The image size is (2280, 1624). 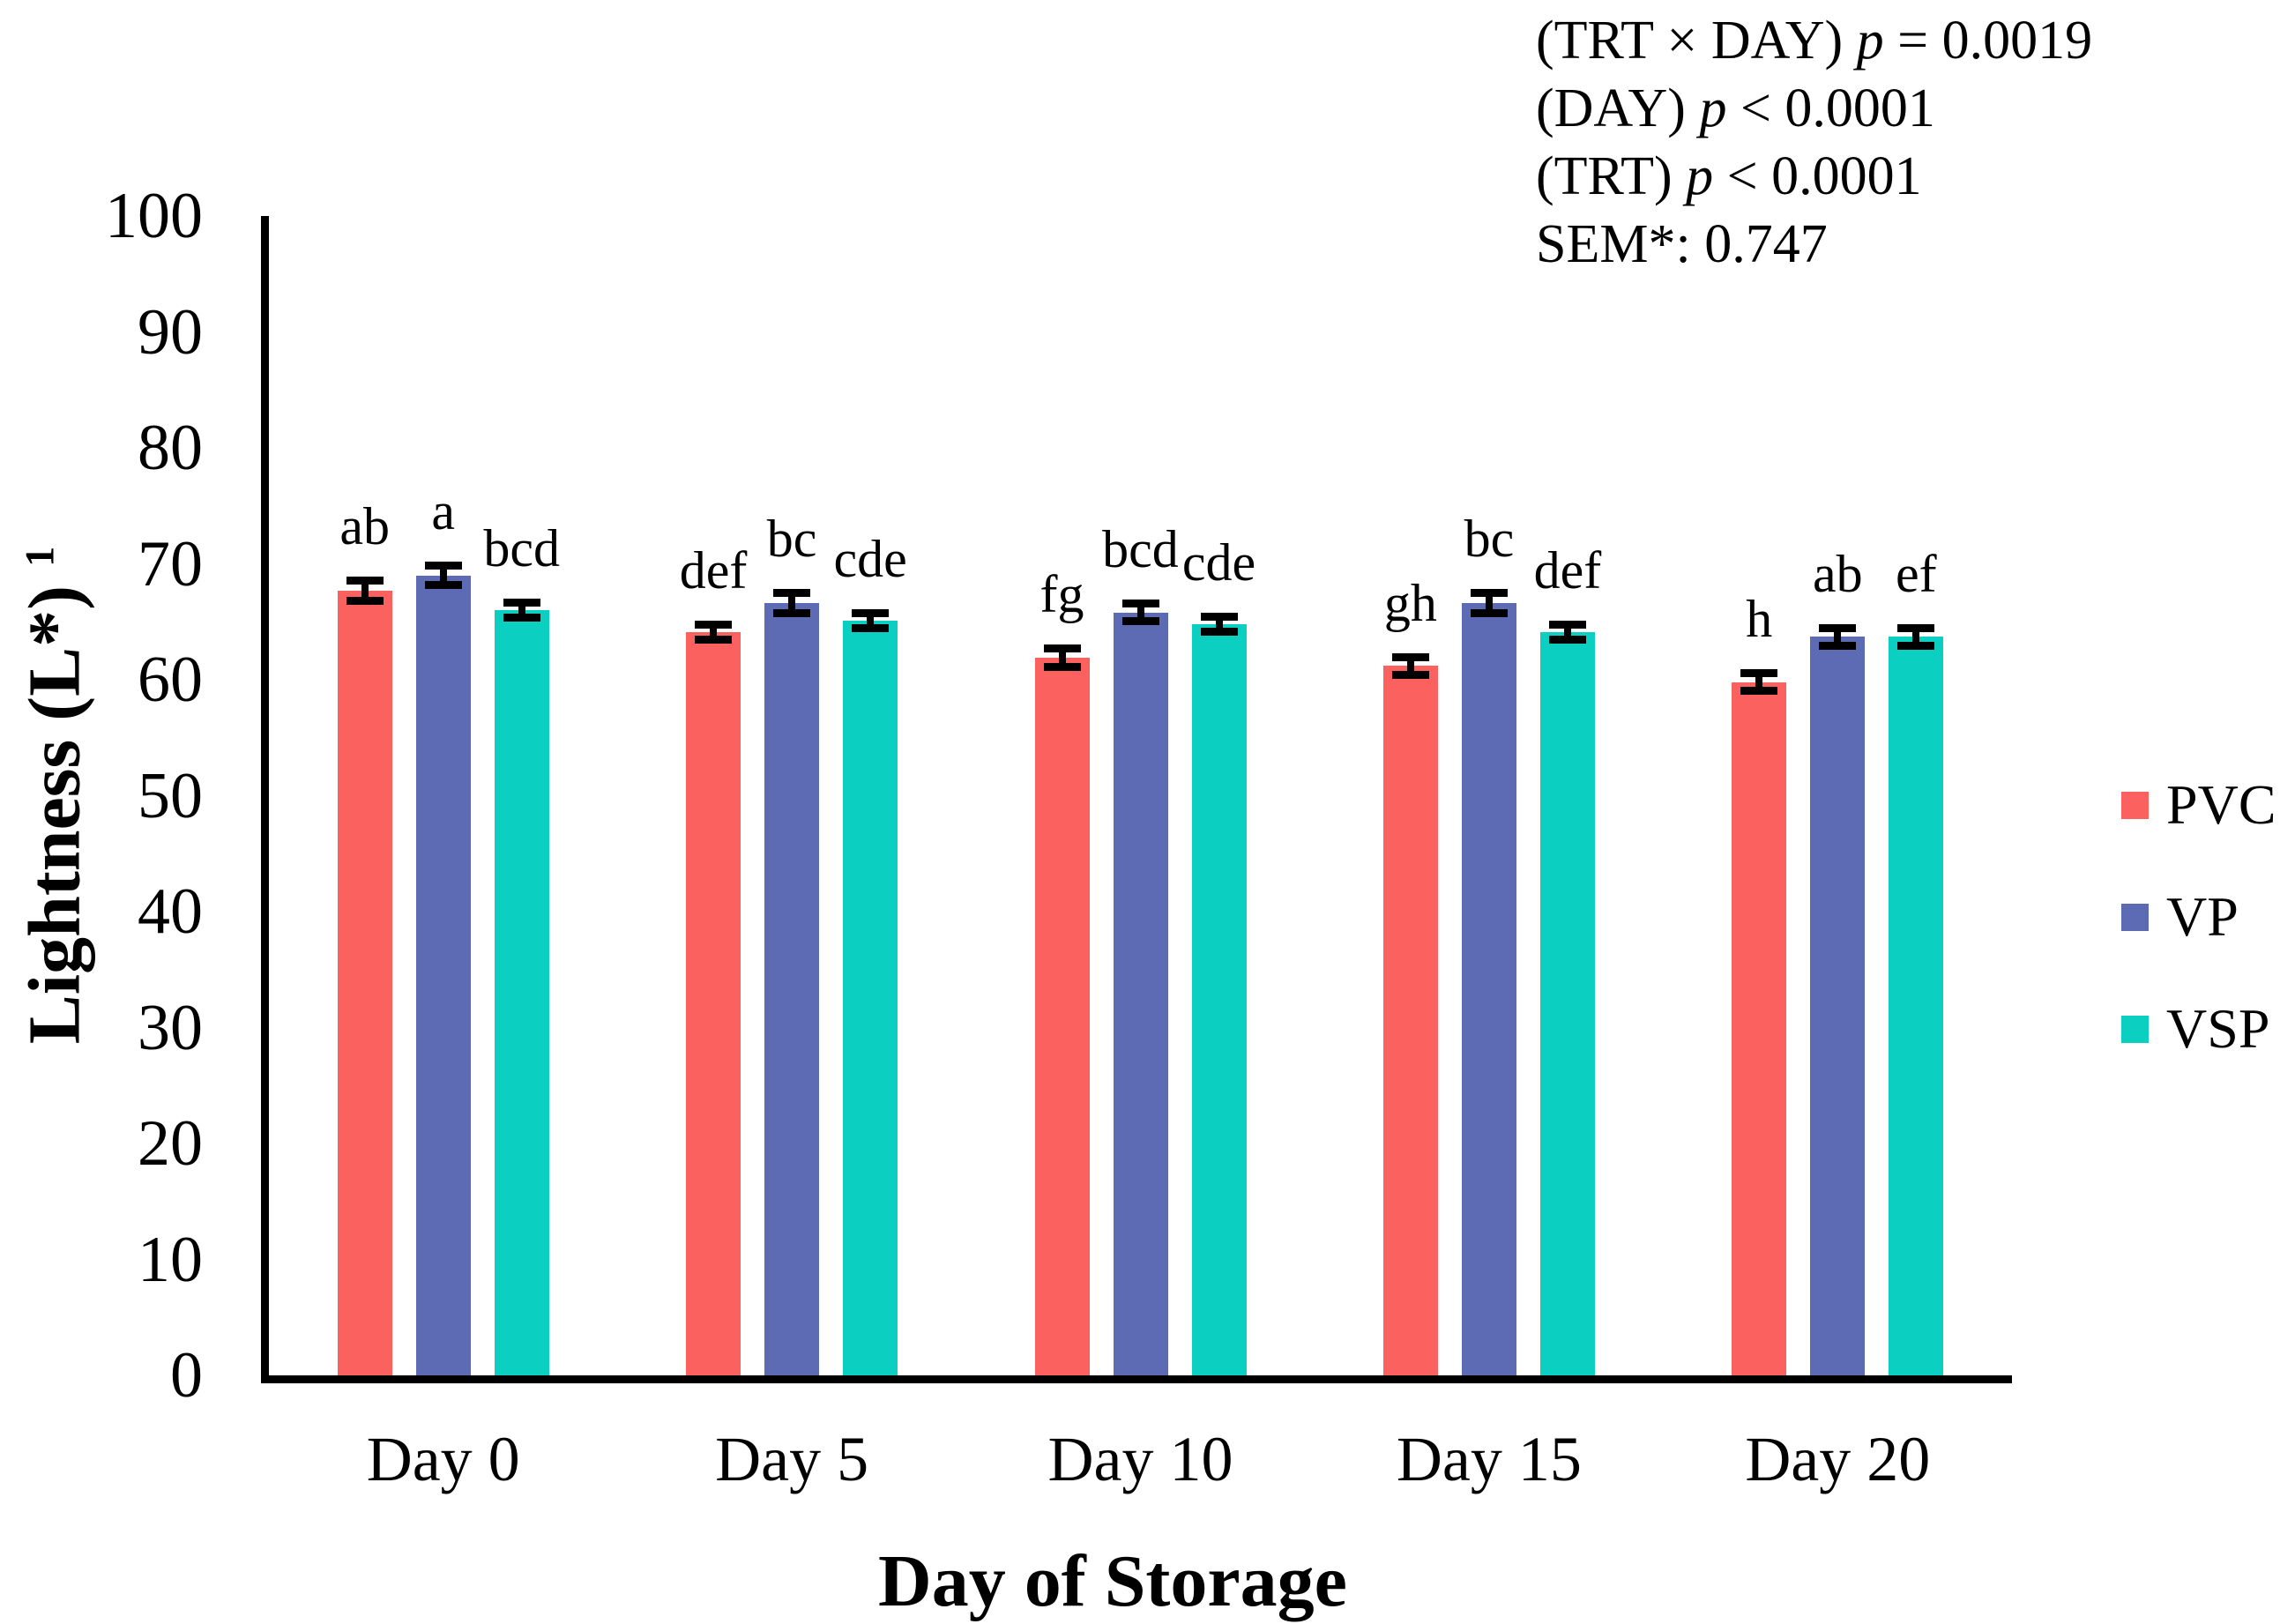 What do you see at coordinates (1141, 549) in the screenshot?
I see `significance-letter: bcd` at bounding box center [1141, 549].